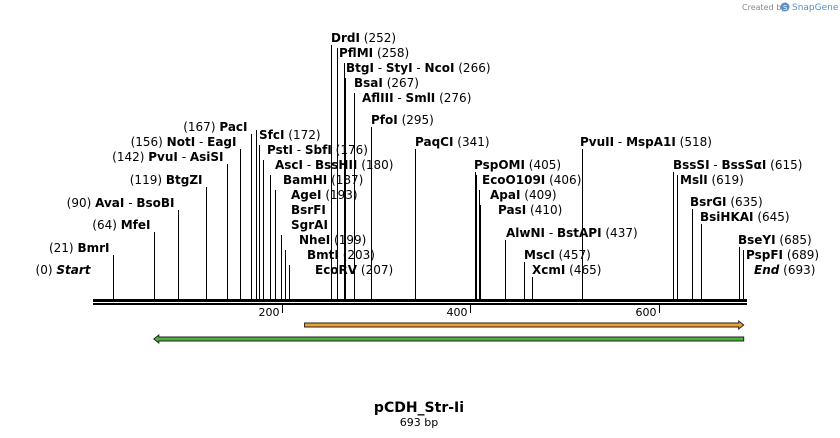 The width and height of the screenshot is (840, 438). I want to click on site-btgi: BtgI - StyI - NcoI (266), so click(417, 180).